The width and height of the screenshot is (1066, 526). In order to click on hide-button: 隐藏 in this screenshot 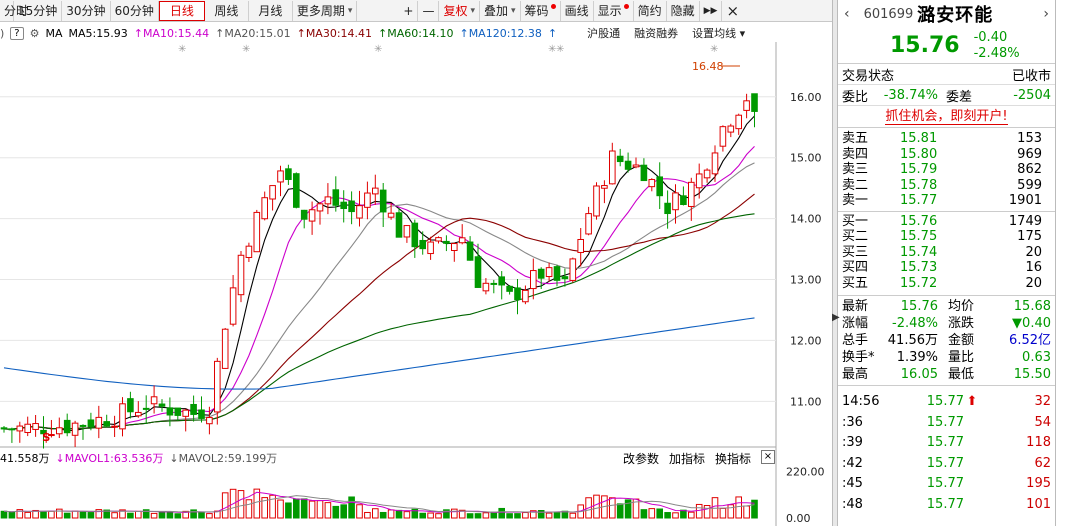, I will do `click(683, 10)`.